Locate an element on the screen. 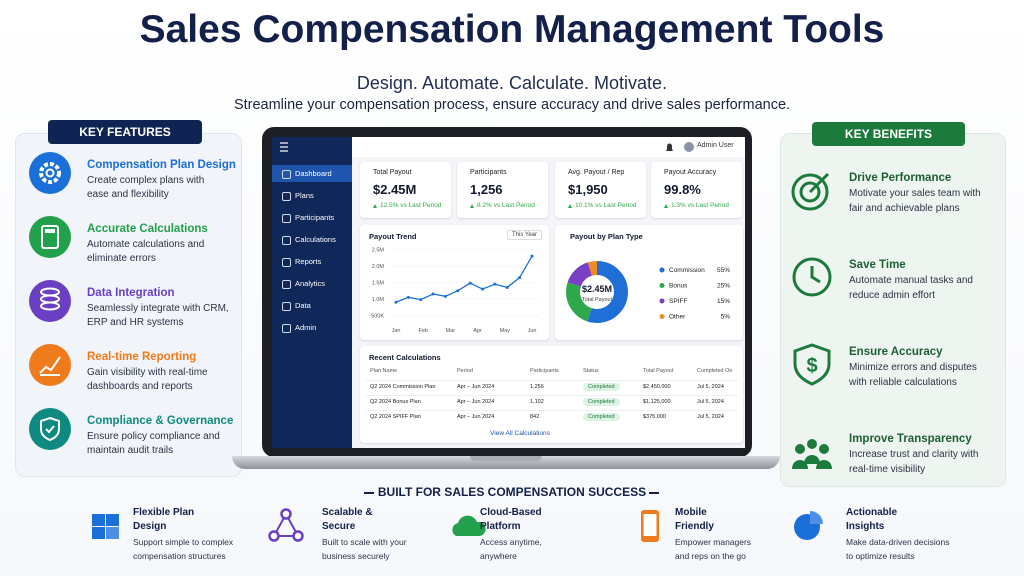 The image size is (1024, 576). footer-title: Insights is located at coordinates (865, 526).